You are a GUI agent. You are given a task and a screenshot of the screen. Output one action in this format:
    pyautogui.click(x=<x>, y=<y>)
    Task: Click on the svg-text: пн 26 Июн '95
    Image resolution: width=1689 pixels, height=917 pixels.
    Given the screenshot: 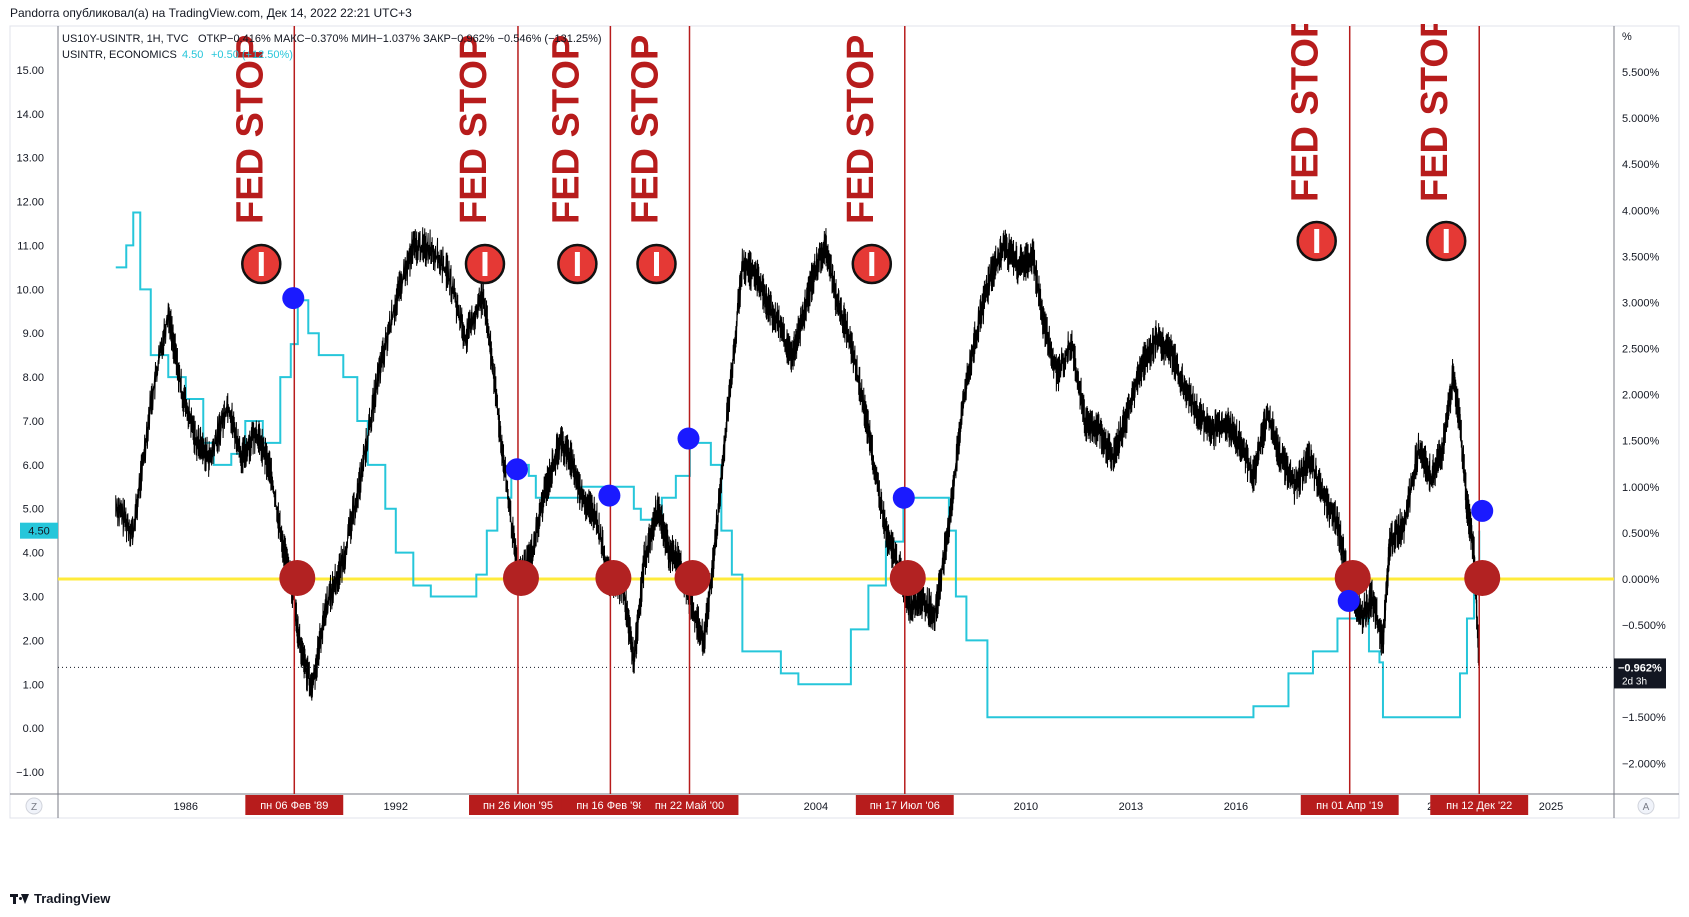 What is the action you would take?
    pyautogui.click(x=518, y=806)
    